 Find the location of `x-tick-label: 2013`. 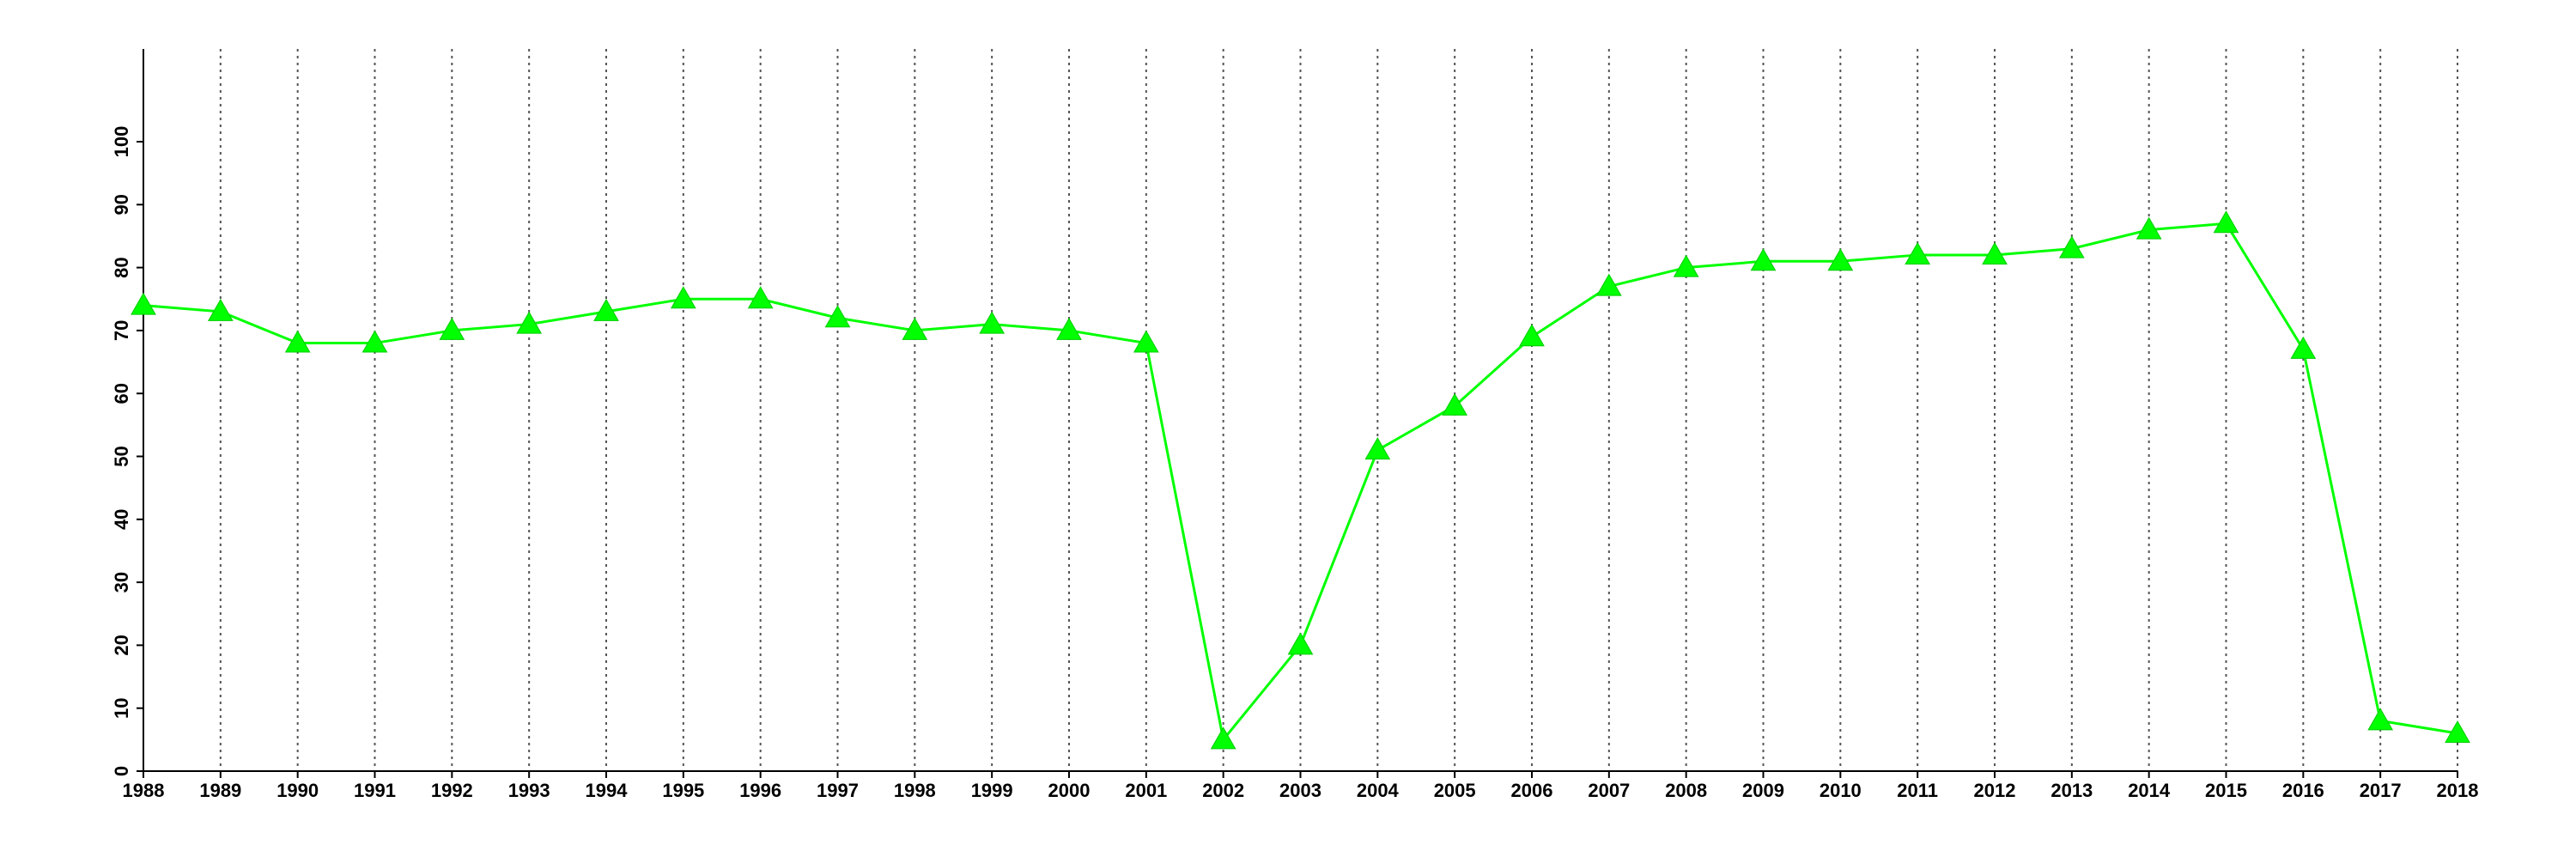

x-tick-label: 2013 is located at coordinates (2071, 791).